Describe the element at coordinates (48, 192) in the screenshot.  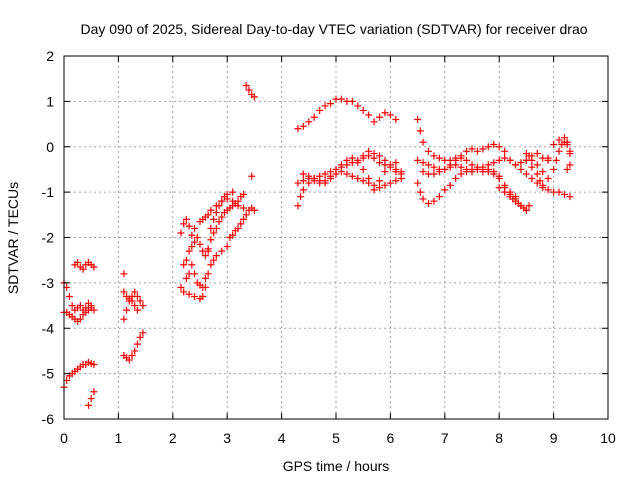
I see `y-tick-label: -1` at that location.